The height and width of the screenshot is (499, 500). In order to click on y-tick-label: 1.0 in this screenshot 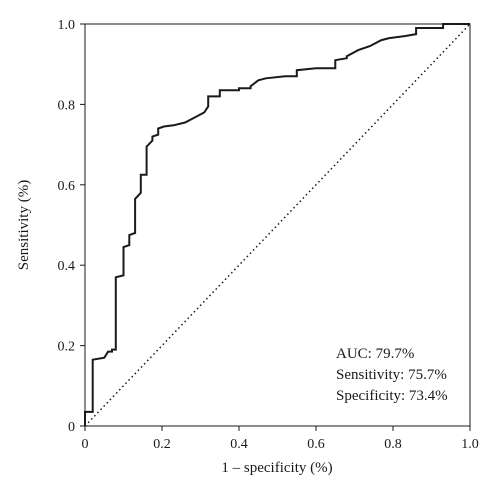, I will do `click(67, 25)`.